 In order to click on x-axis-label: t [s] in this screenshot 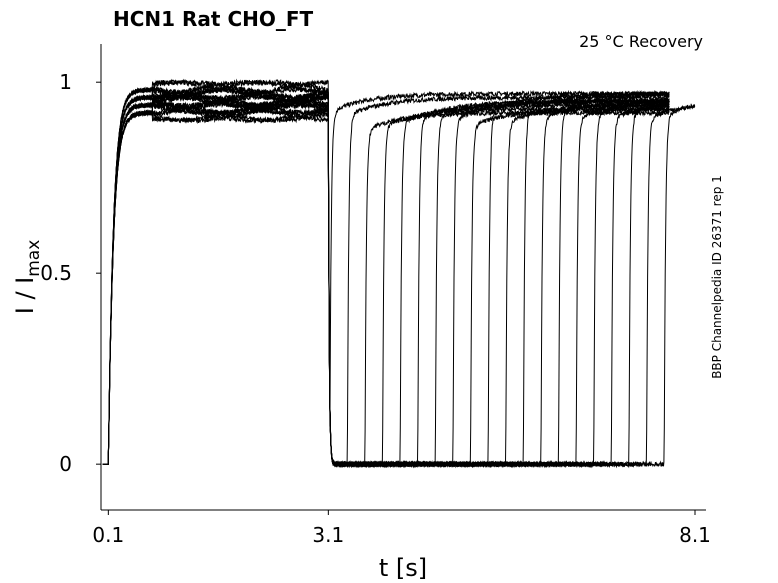, I will do `click(403, 568)`.